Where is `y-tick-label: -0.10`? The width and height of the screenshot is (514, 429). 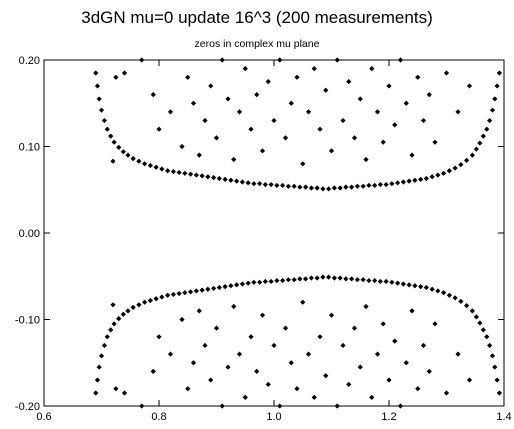
y-tick-label: -0.10 is located at coordinates (27, 321).